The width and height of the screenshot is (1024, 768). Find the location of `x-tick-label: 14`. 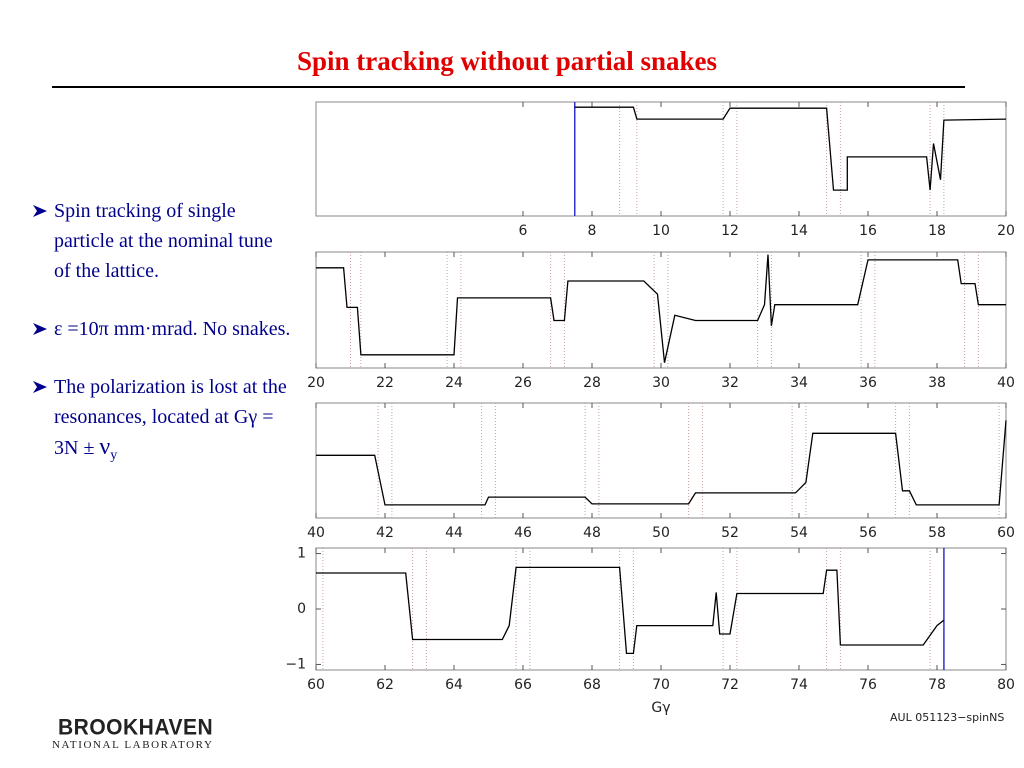

x-tick-label: 14 is located at coordinates (799, 231).